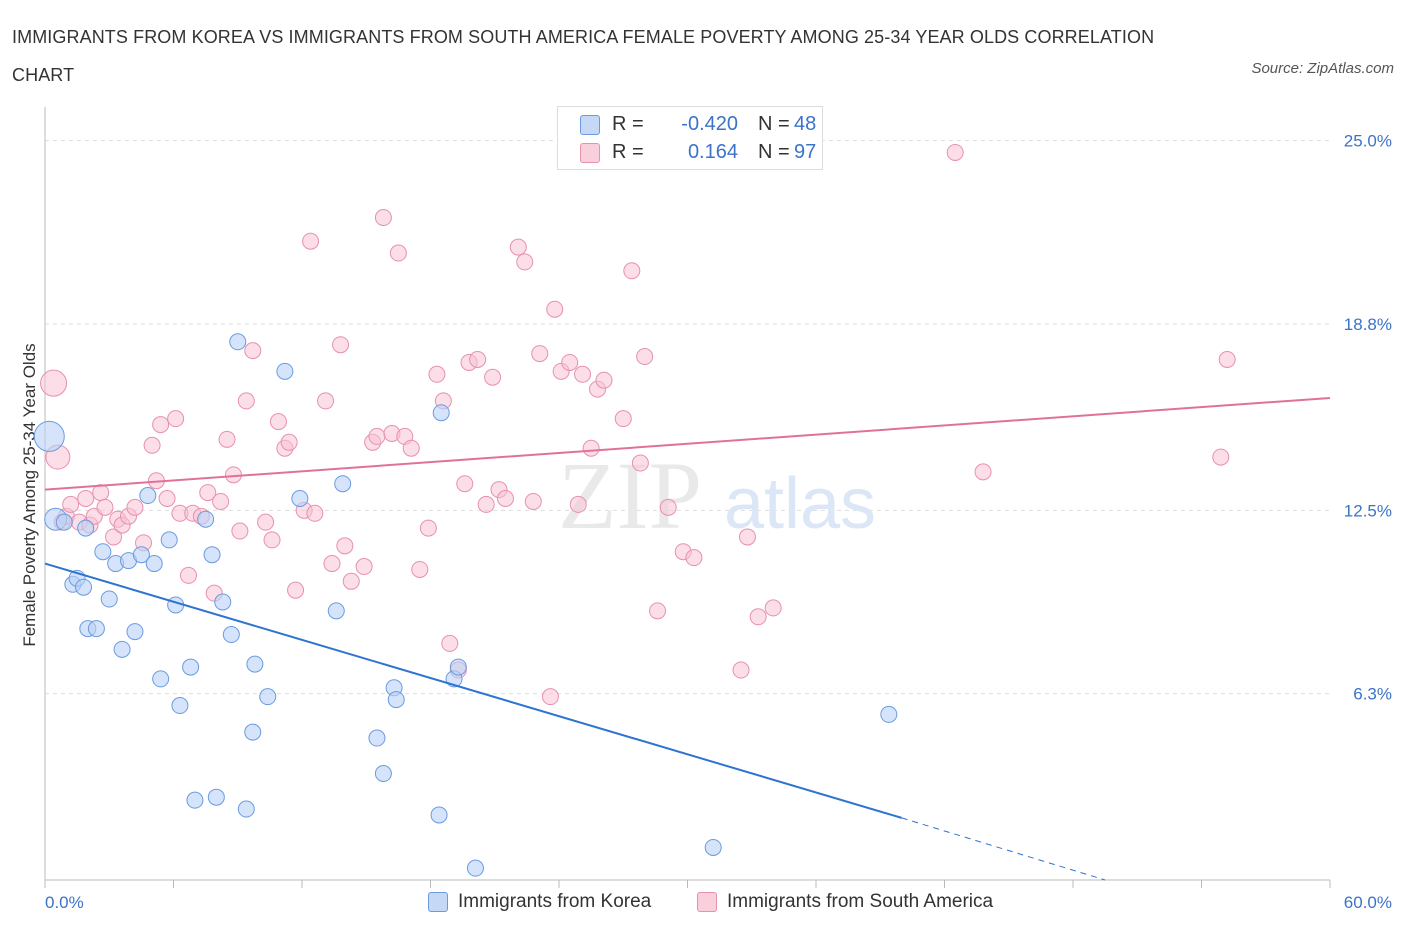 This screenshot has width=1406, height=930. Describe the element at coordinates (590, 153) in the screenshot. I see `legend-swatch-south-america` at that location.